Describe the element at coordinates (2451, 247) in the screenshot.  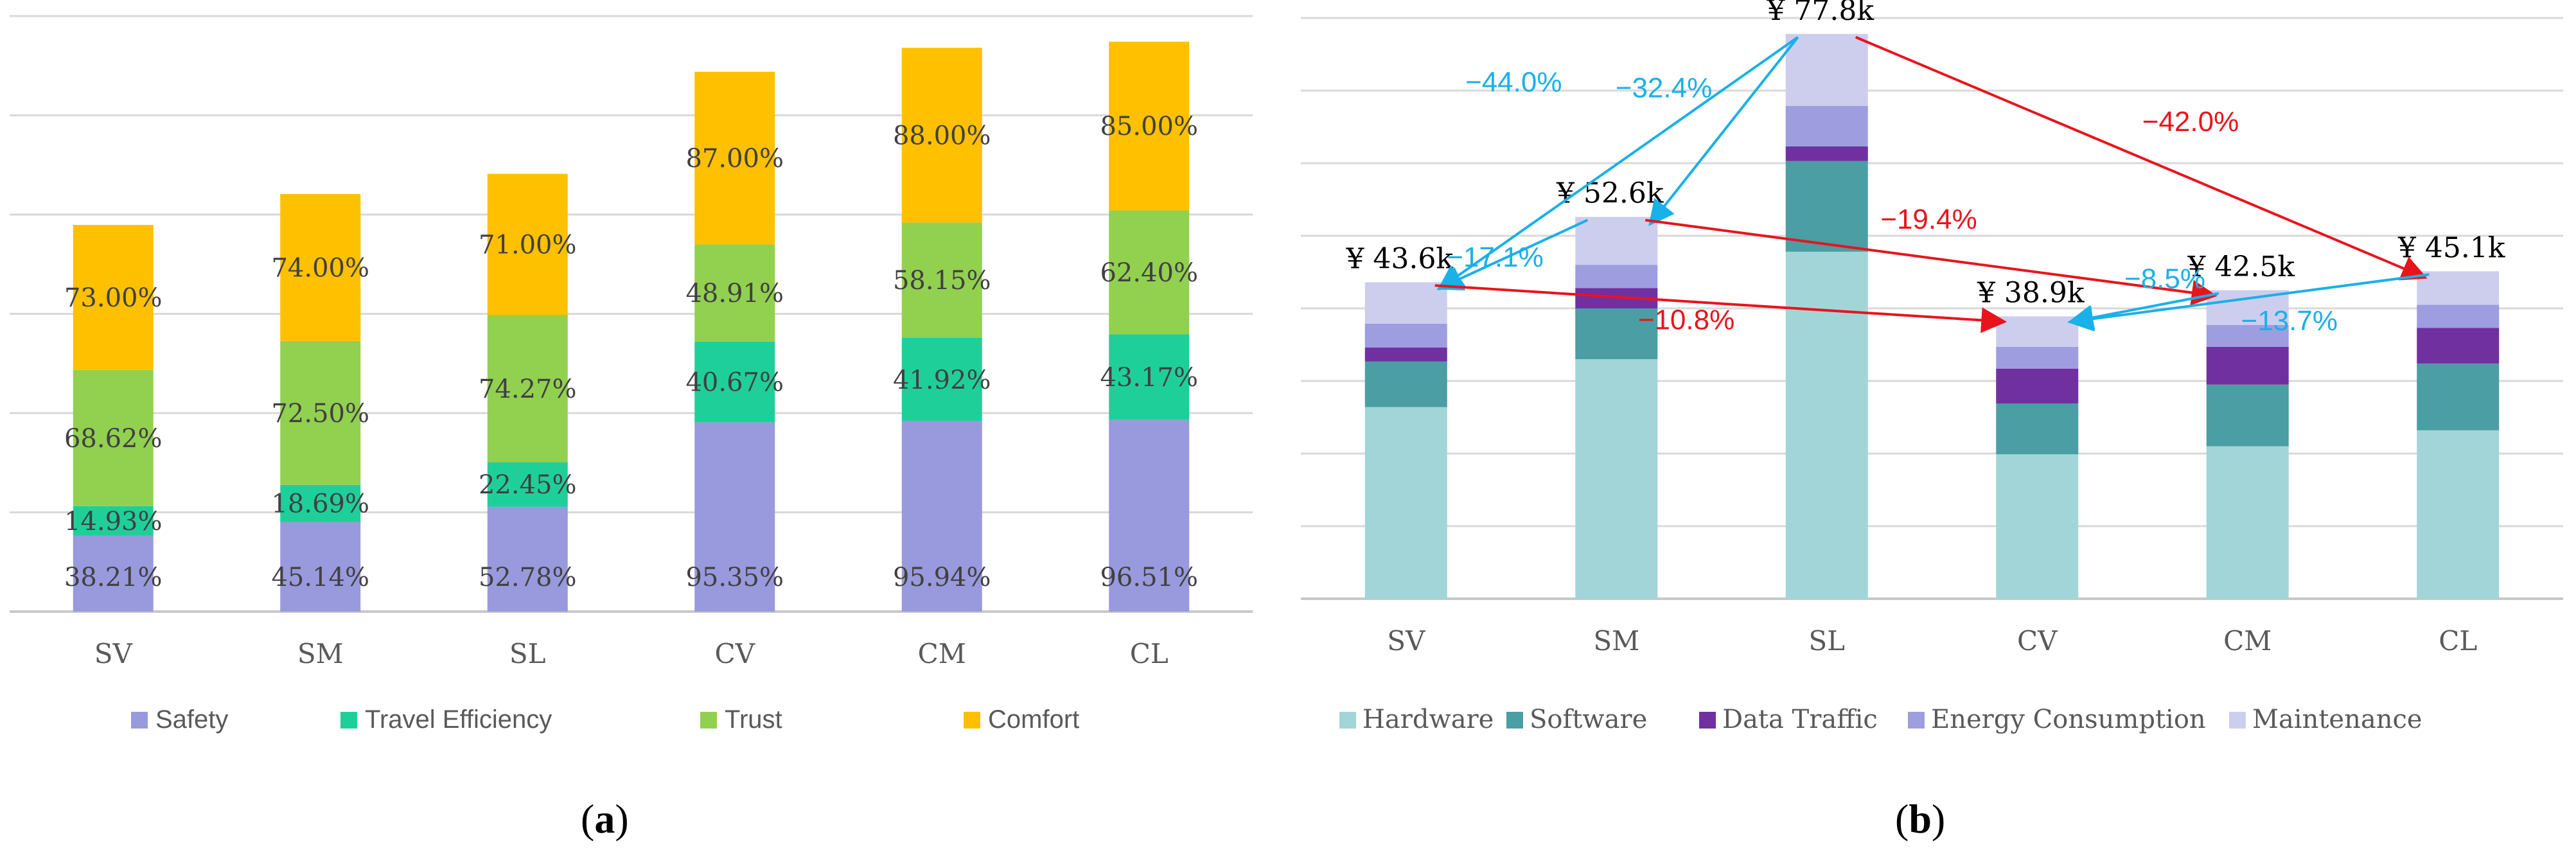
I see `total-label: ¥ 45.1k` at that location.